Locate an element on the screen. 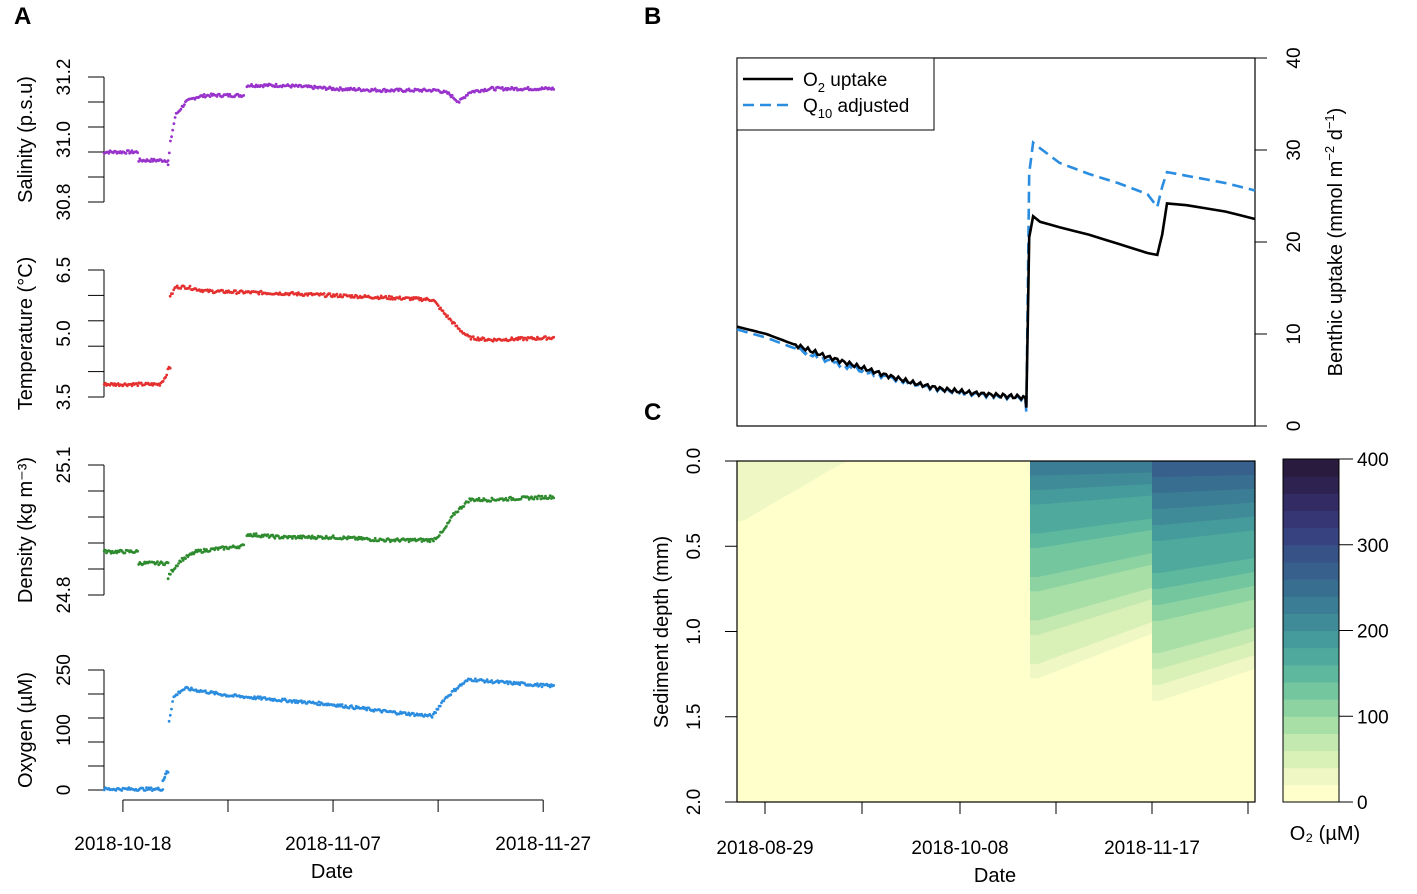 Image resolution: width=1417 pixels, height=894 pixels. panel-a-y-tick-label: 0 is located at coordinates (64, 790).